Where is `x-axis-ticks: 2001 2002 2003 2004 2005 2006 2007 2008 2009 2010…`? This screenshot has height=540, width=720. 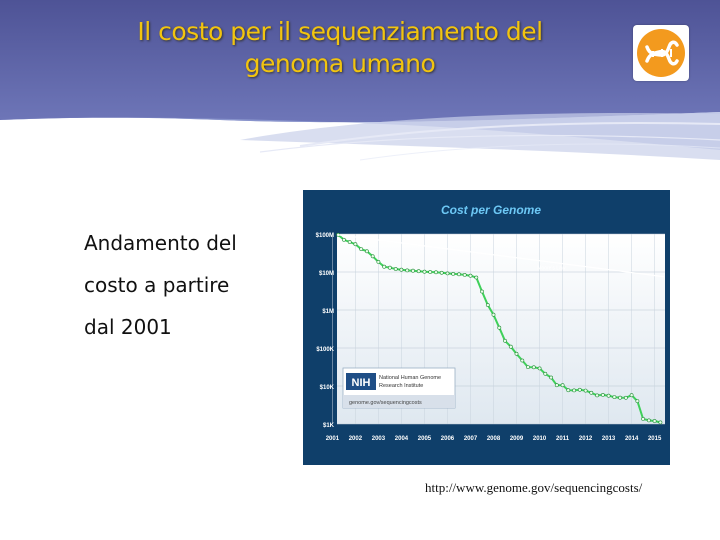
x-axis-ticks: 2001 2002 2003 2004 2005 2006 2007 2008 2009 2010… is located at coordinates (494, 439).